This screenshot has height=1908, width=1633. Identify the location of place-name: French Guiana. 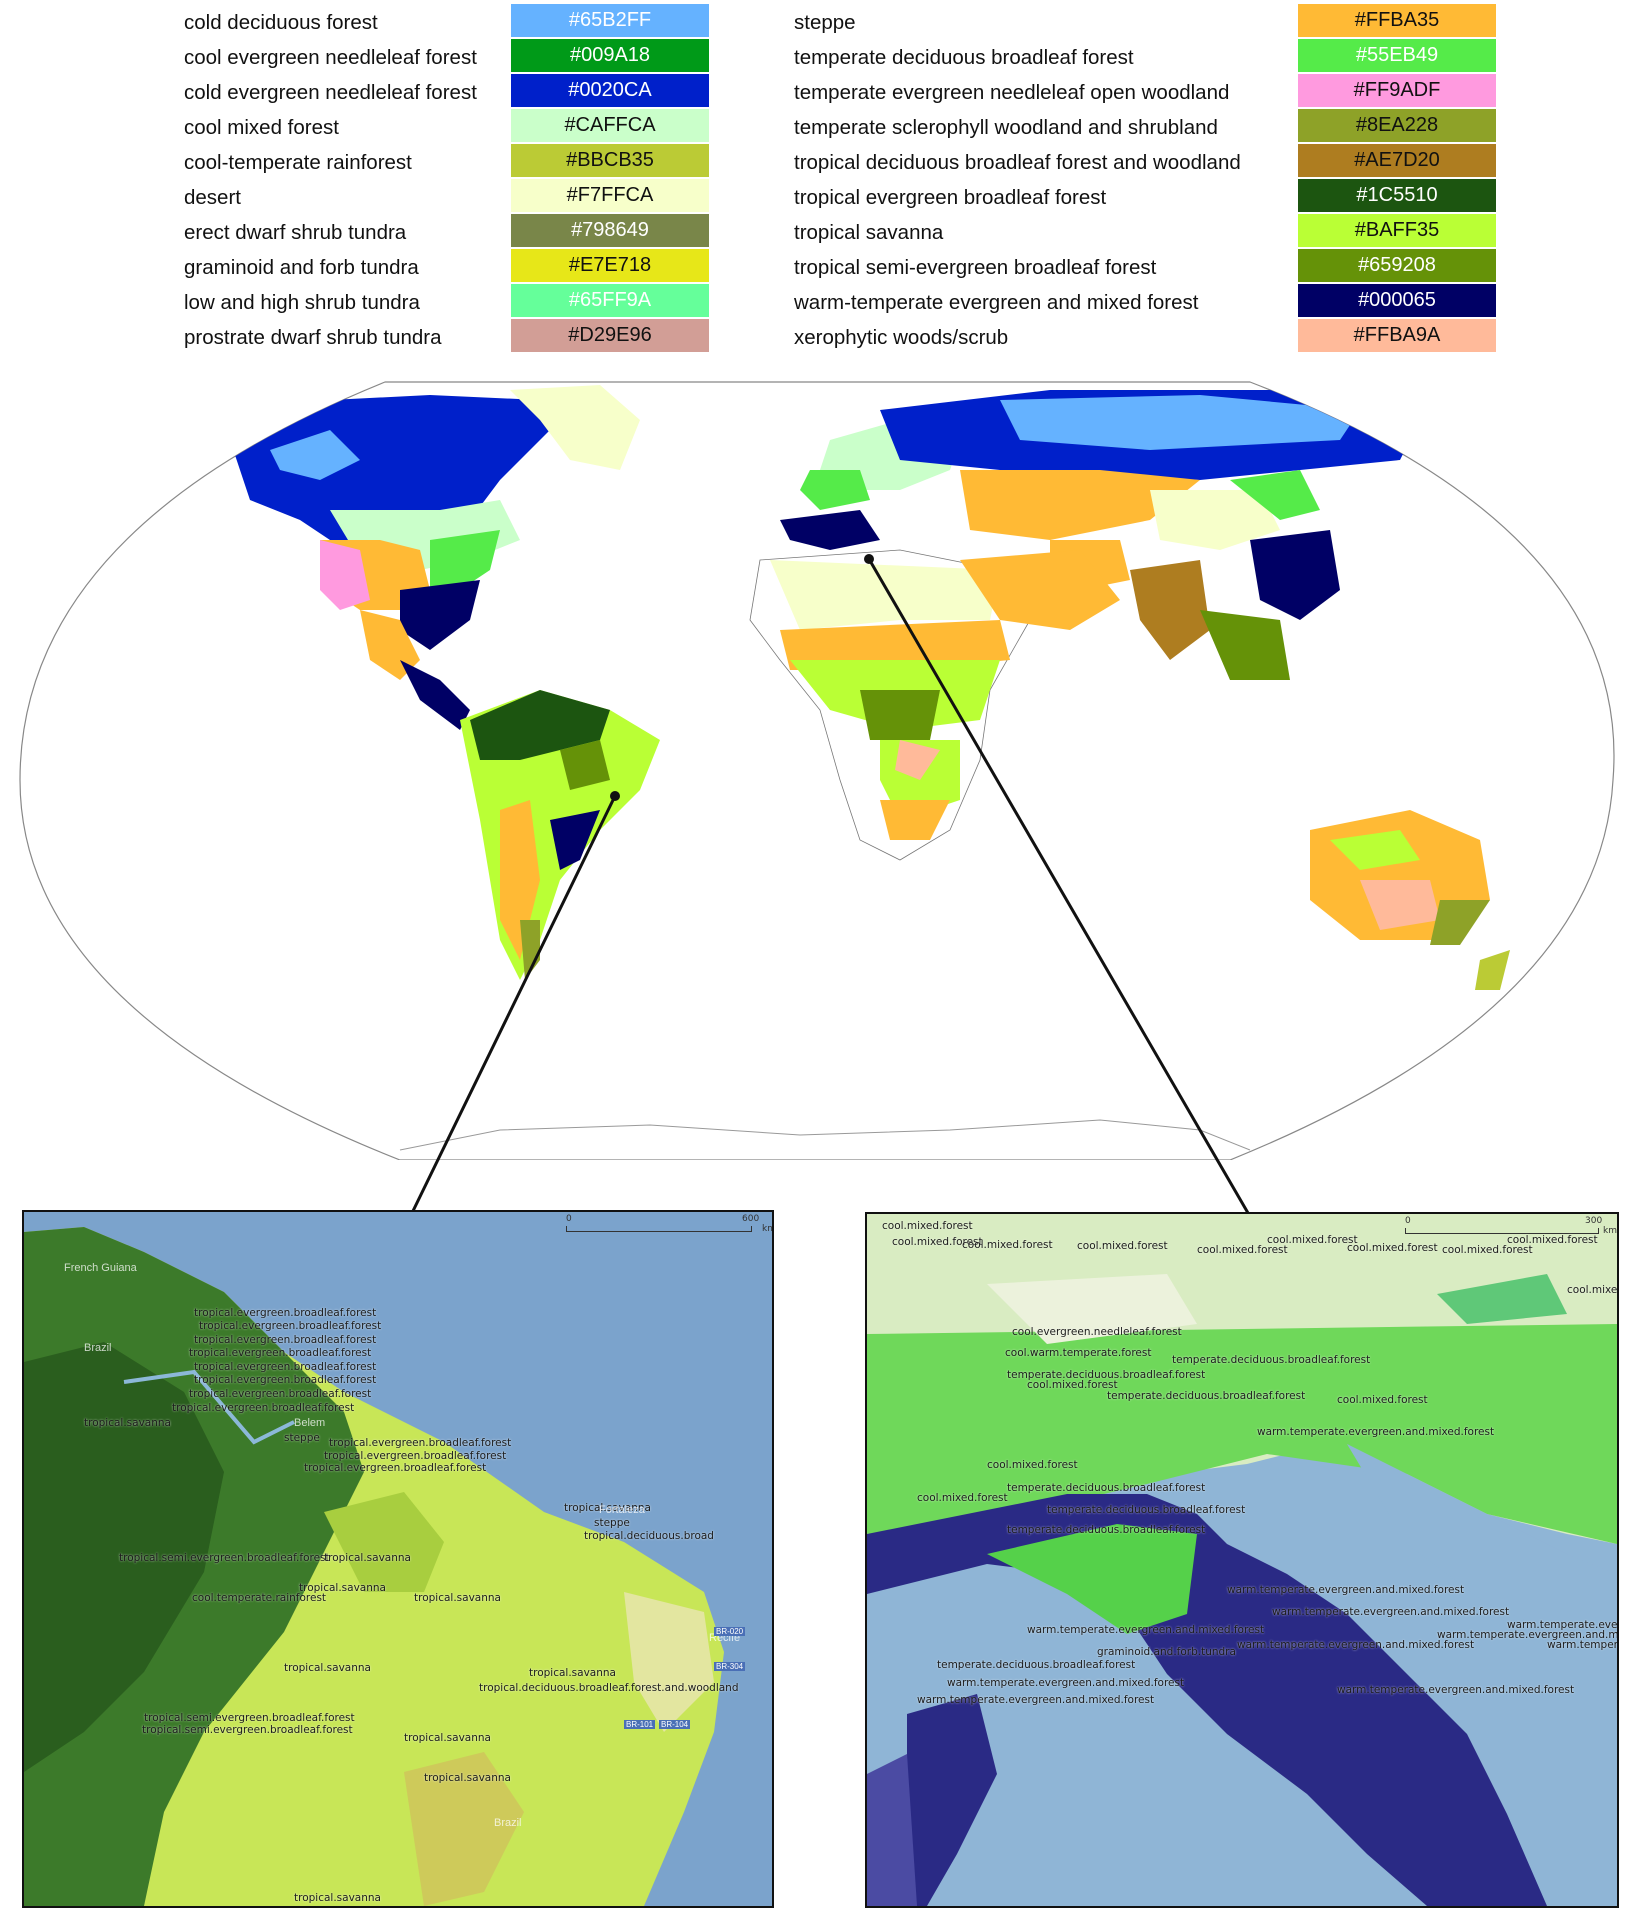
(100, 1268).